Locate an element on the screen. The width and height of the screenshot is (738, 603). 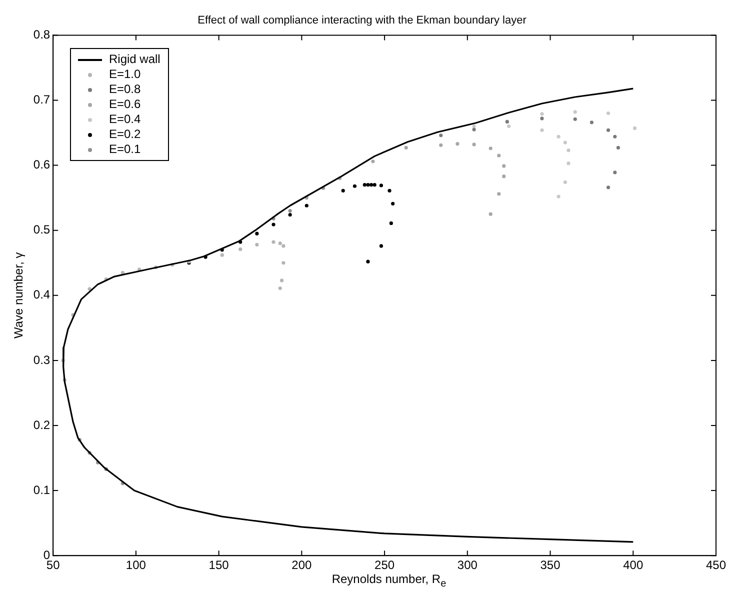
x-tick-label: 300 is located at coordinates (467, 565).